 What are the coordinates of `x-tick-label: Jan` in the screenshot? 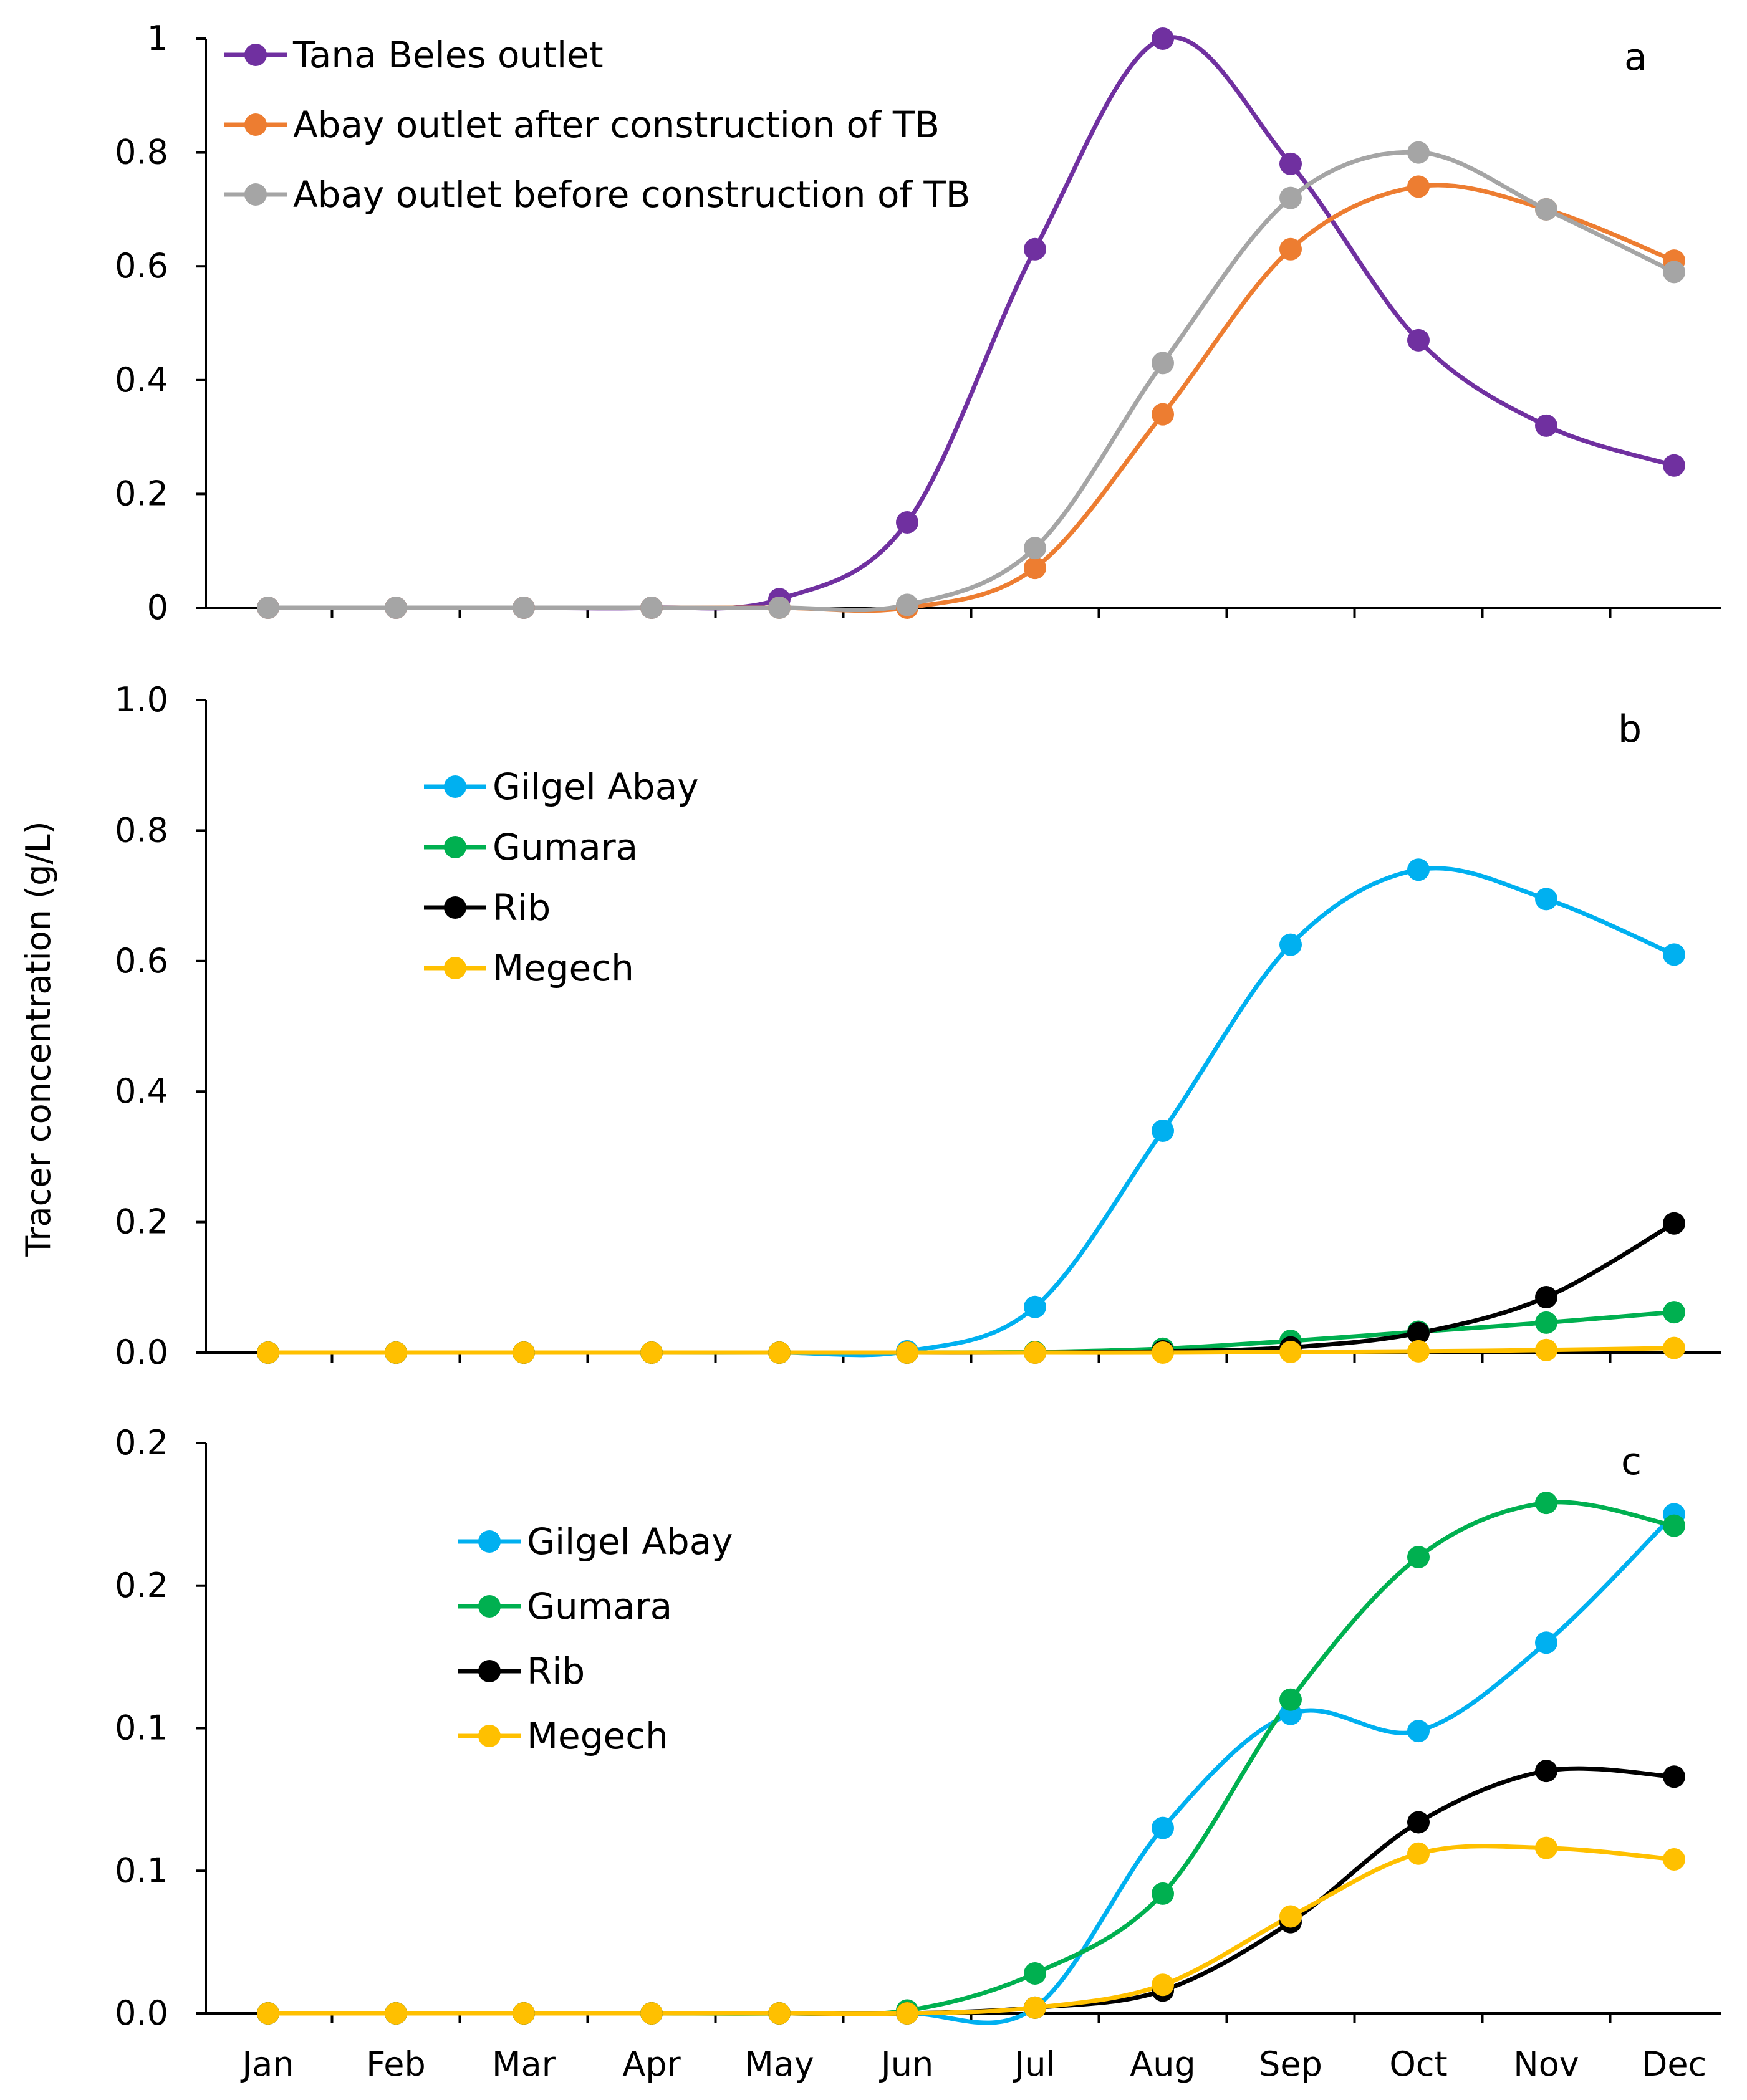 It's located at (267, 2064).